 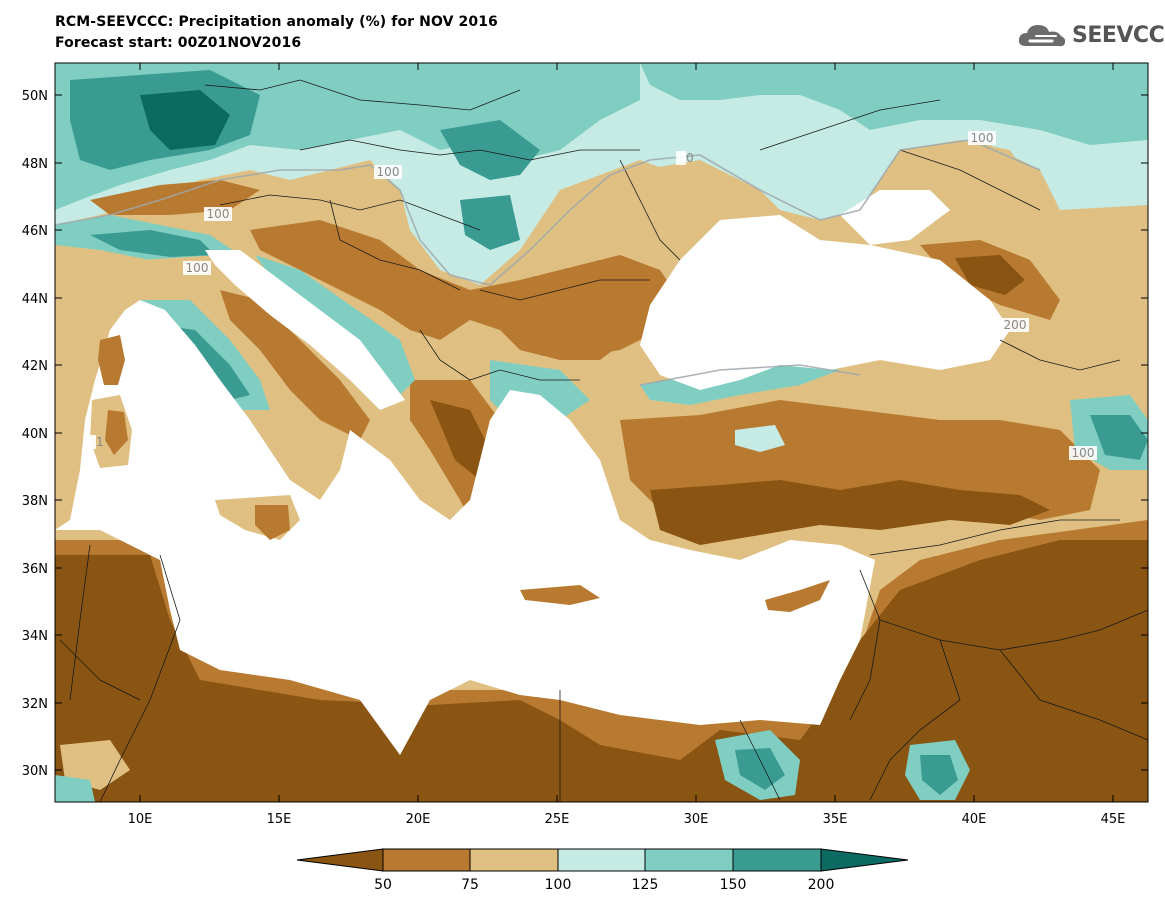 I want to click on lat-label: 30N, so click(x=35, y=771).